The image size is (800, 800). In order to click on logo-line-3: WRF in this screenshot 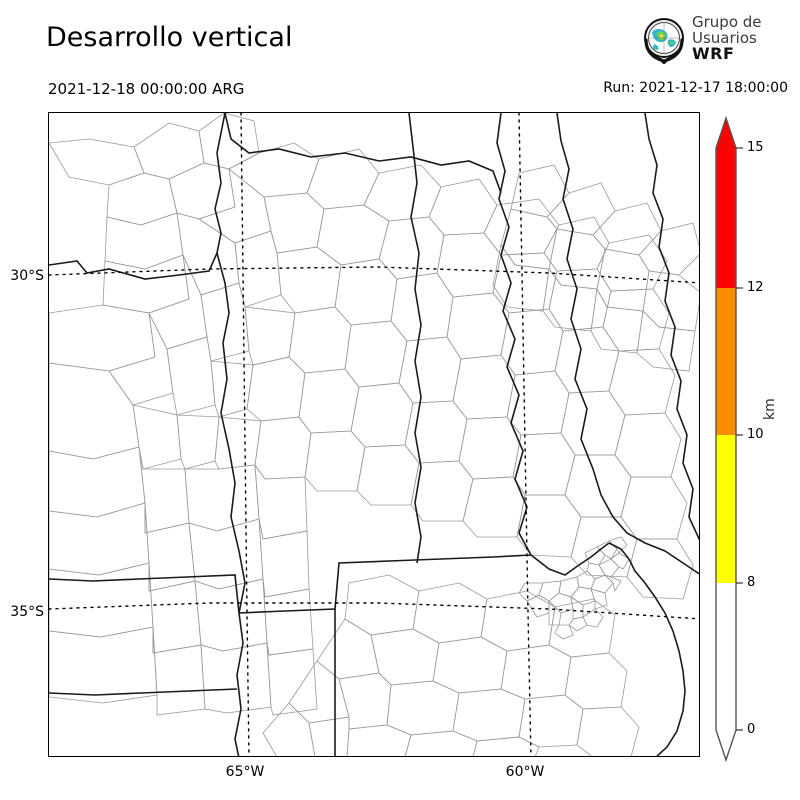, I will do `click(713, 53)`.